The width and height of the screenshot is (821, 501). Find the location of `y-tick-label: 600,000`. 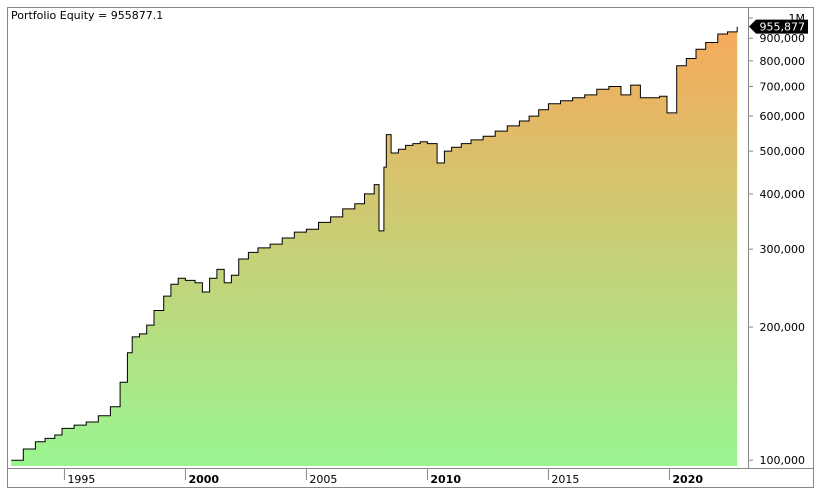

y-tick-label: 600,000 is located at coordinates (783, 116).